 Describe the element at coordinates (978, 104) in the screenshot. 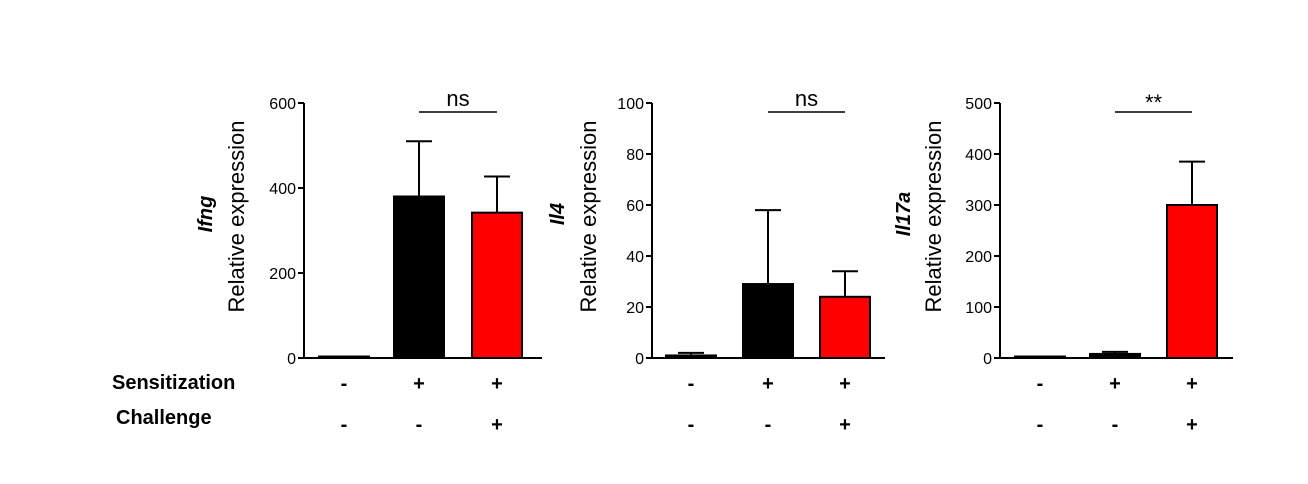

I see `y-tick-label: 500` at that location.